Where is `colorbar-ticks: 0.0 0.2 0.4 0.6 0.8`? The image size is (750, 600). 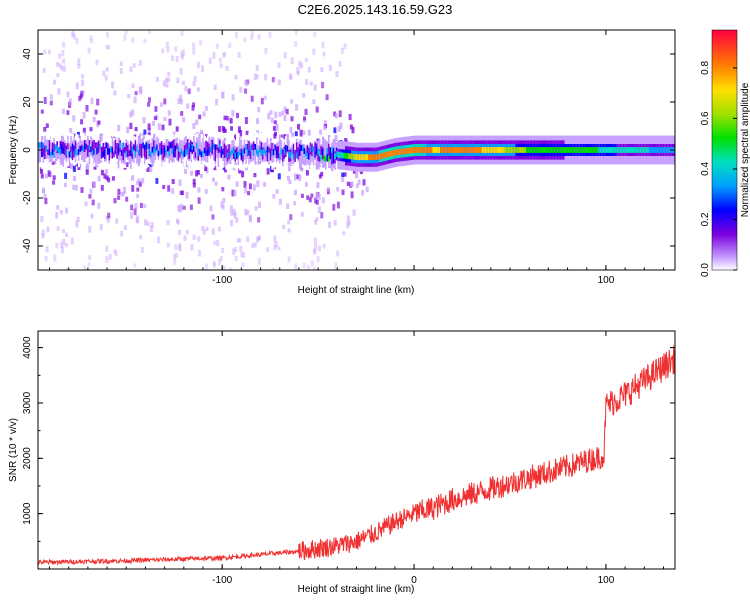
colorbar-ticks: 0.0 0.2 0.4 0.6 0.8 is located at coordinates (718, 169).